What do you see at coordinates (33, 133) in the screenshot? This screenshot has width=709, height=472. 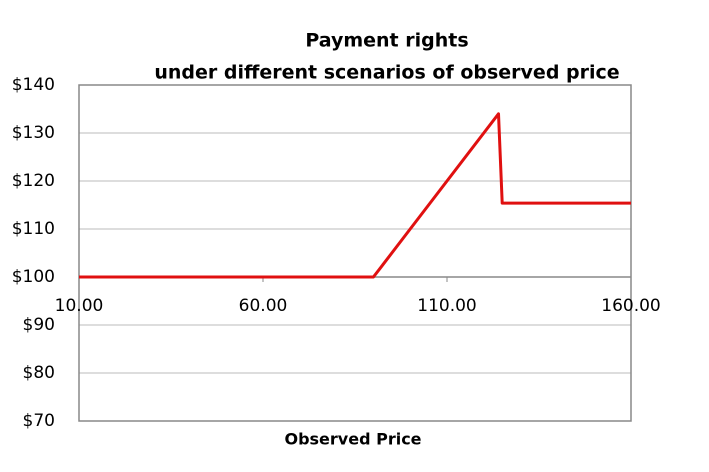 I see `y-tick-label: $130` at bounding box center [33, 133].